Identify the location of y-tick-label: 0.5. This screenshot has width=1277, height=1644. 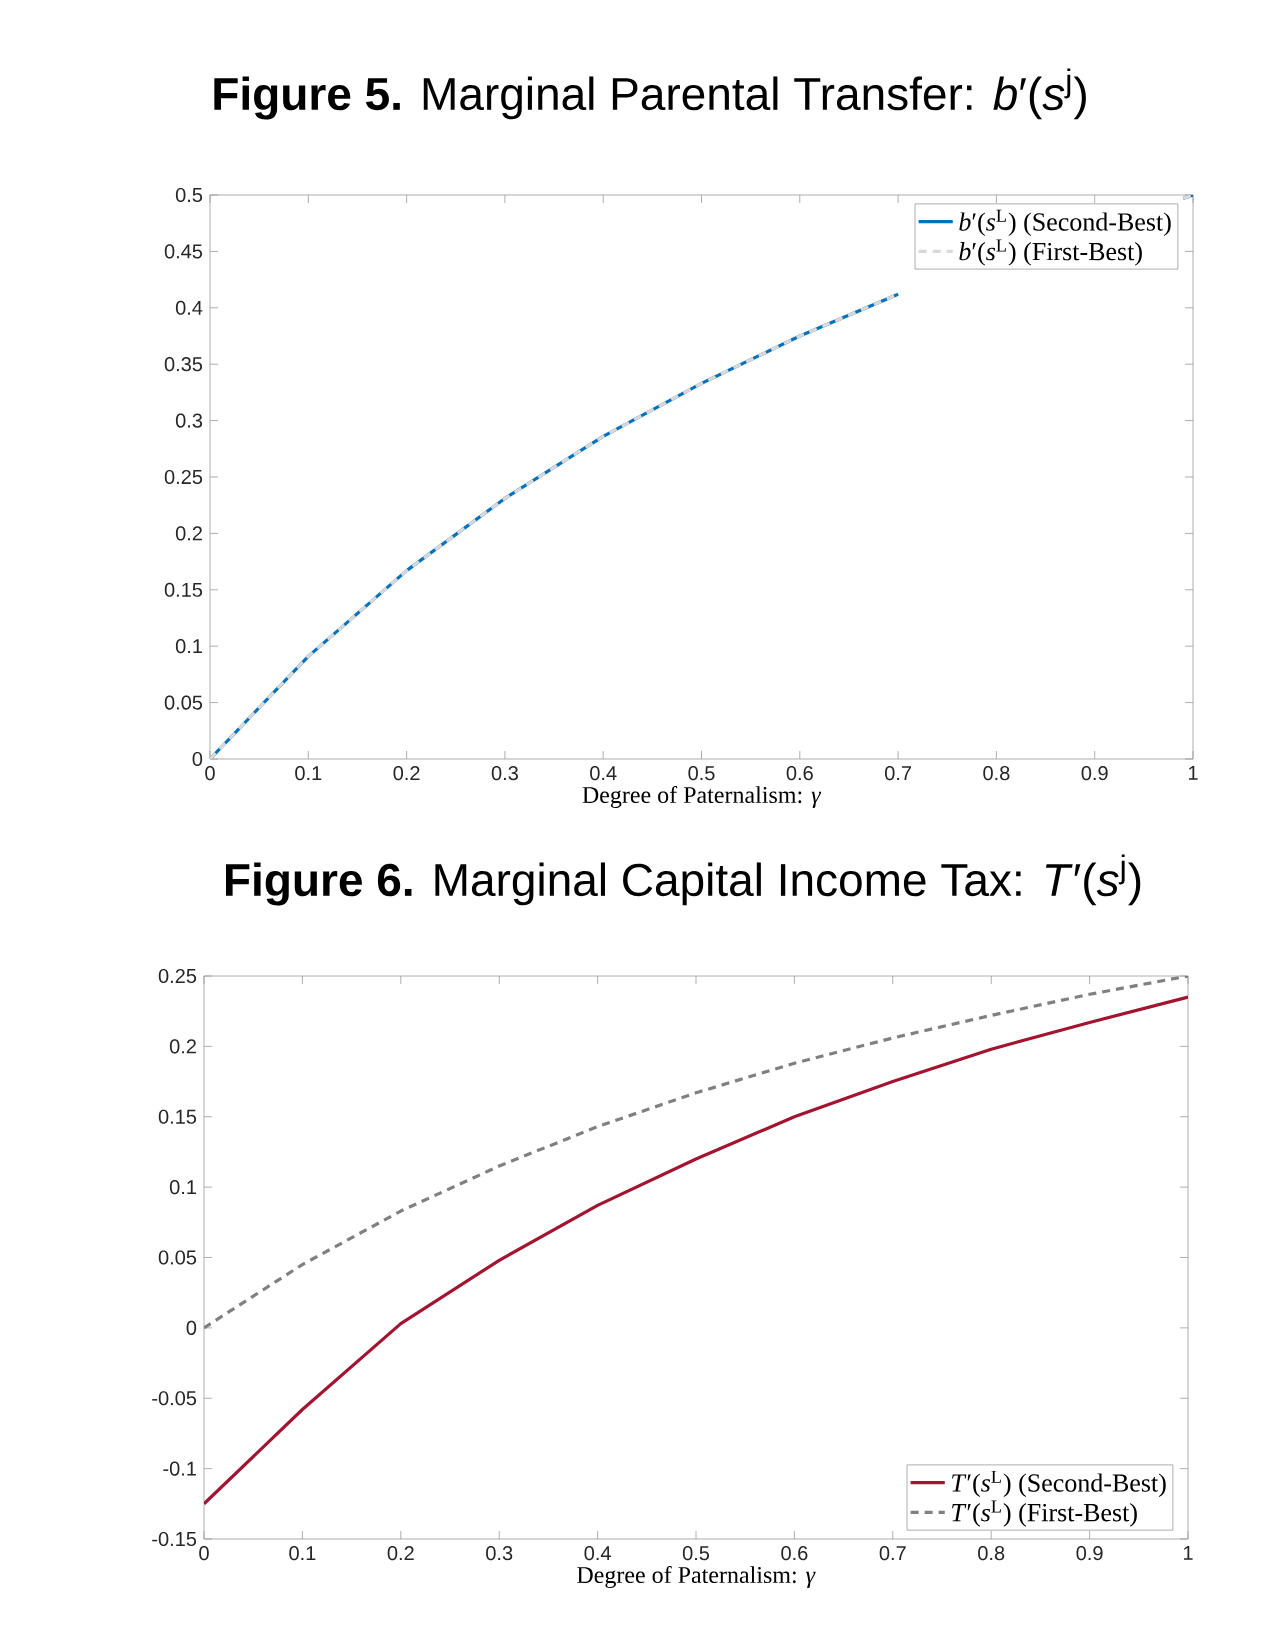
(189, 195).